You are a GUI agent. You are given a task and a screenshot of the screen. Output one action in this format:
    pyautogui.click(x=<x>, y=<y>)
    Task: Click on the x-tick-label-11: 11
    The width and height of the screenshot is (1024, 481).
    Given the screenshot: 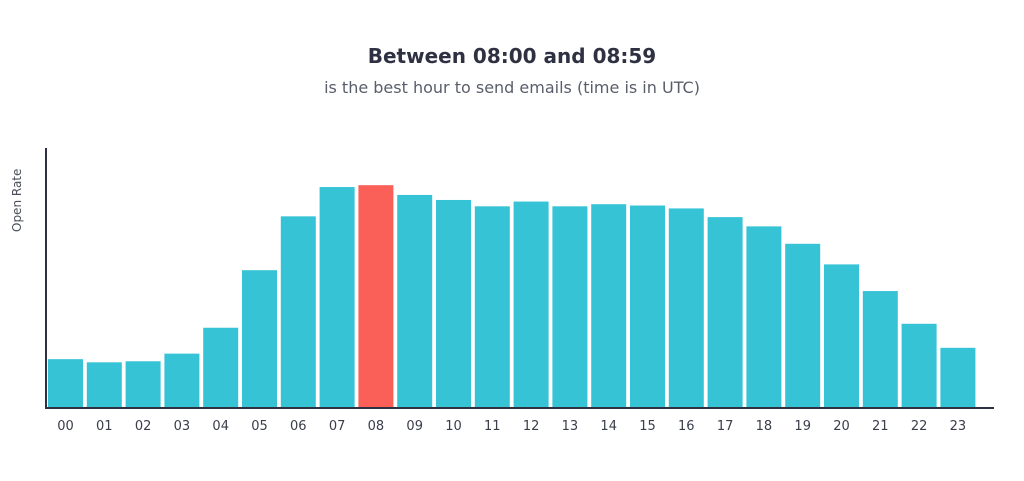 What is the action you would take?
    pyautogui.click(x=492, y=426)
    